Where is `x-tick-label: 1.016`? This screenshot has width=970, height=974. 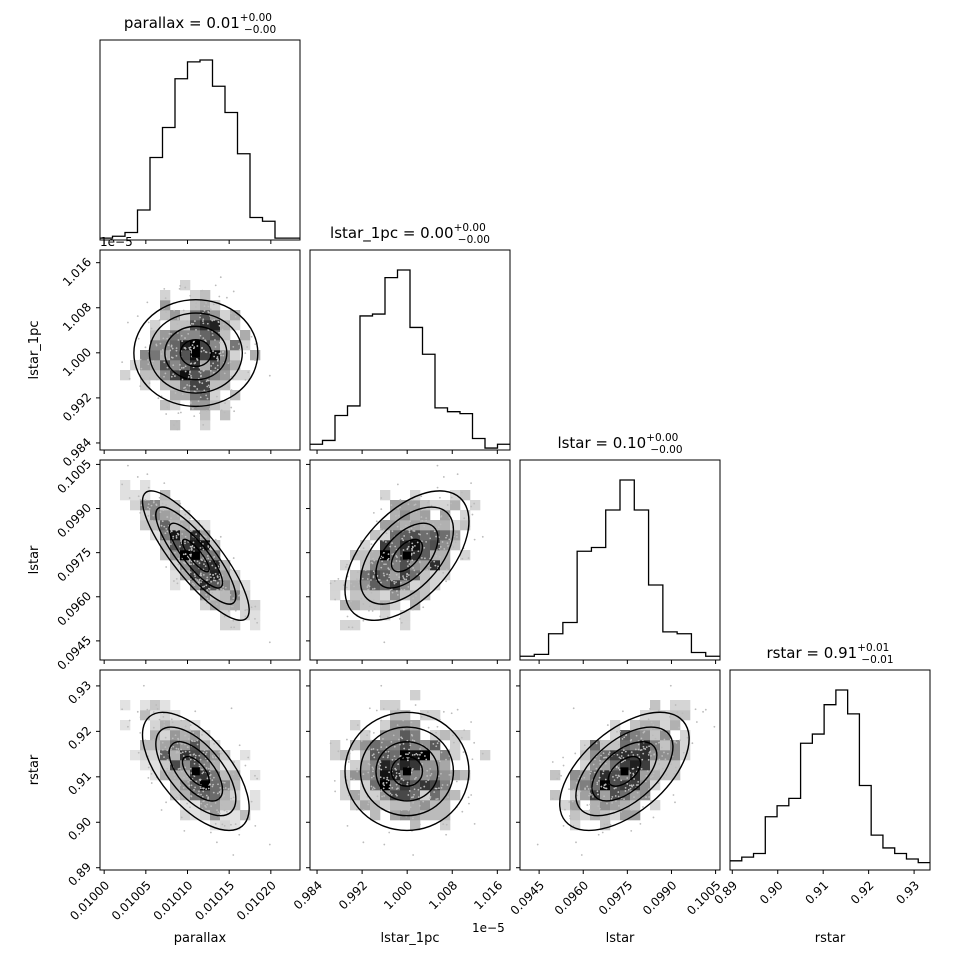 x-tick-label: 1.016 is located at coordinates (488, 895).